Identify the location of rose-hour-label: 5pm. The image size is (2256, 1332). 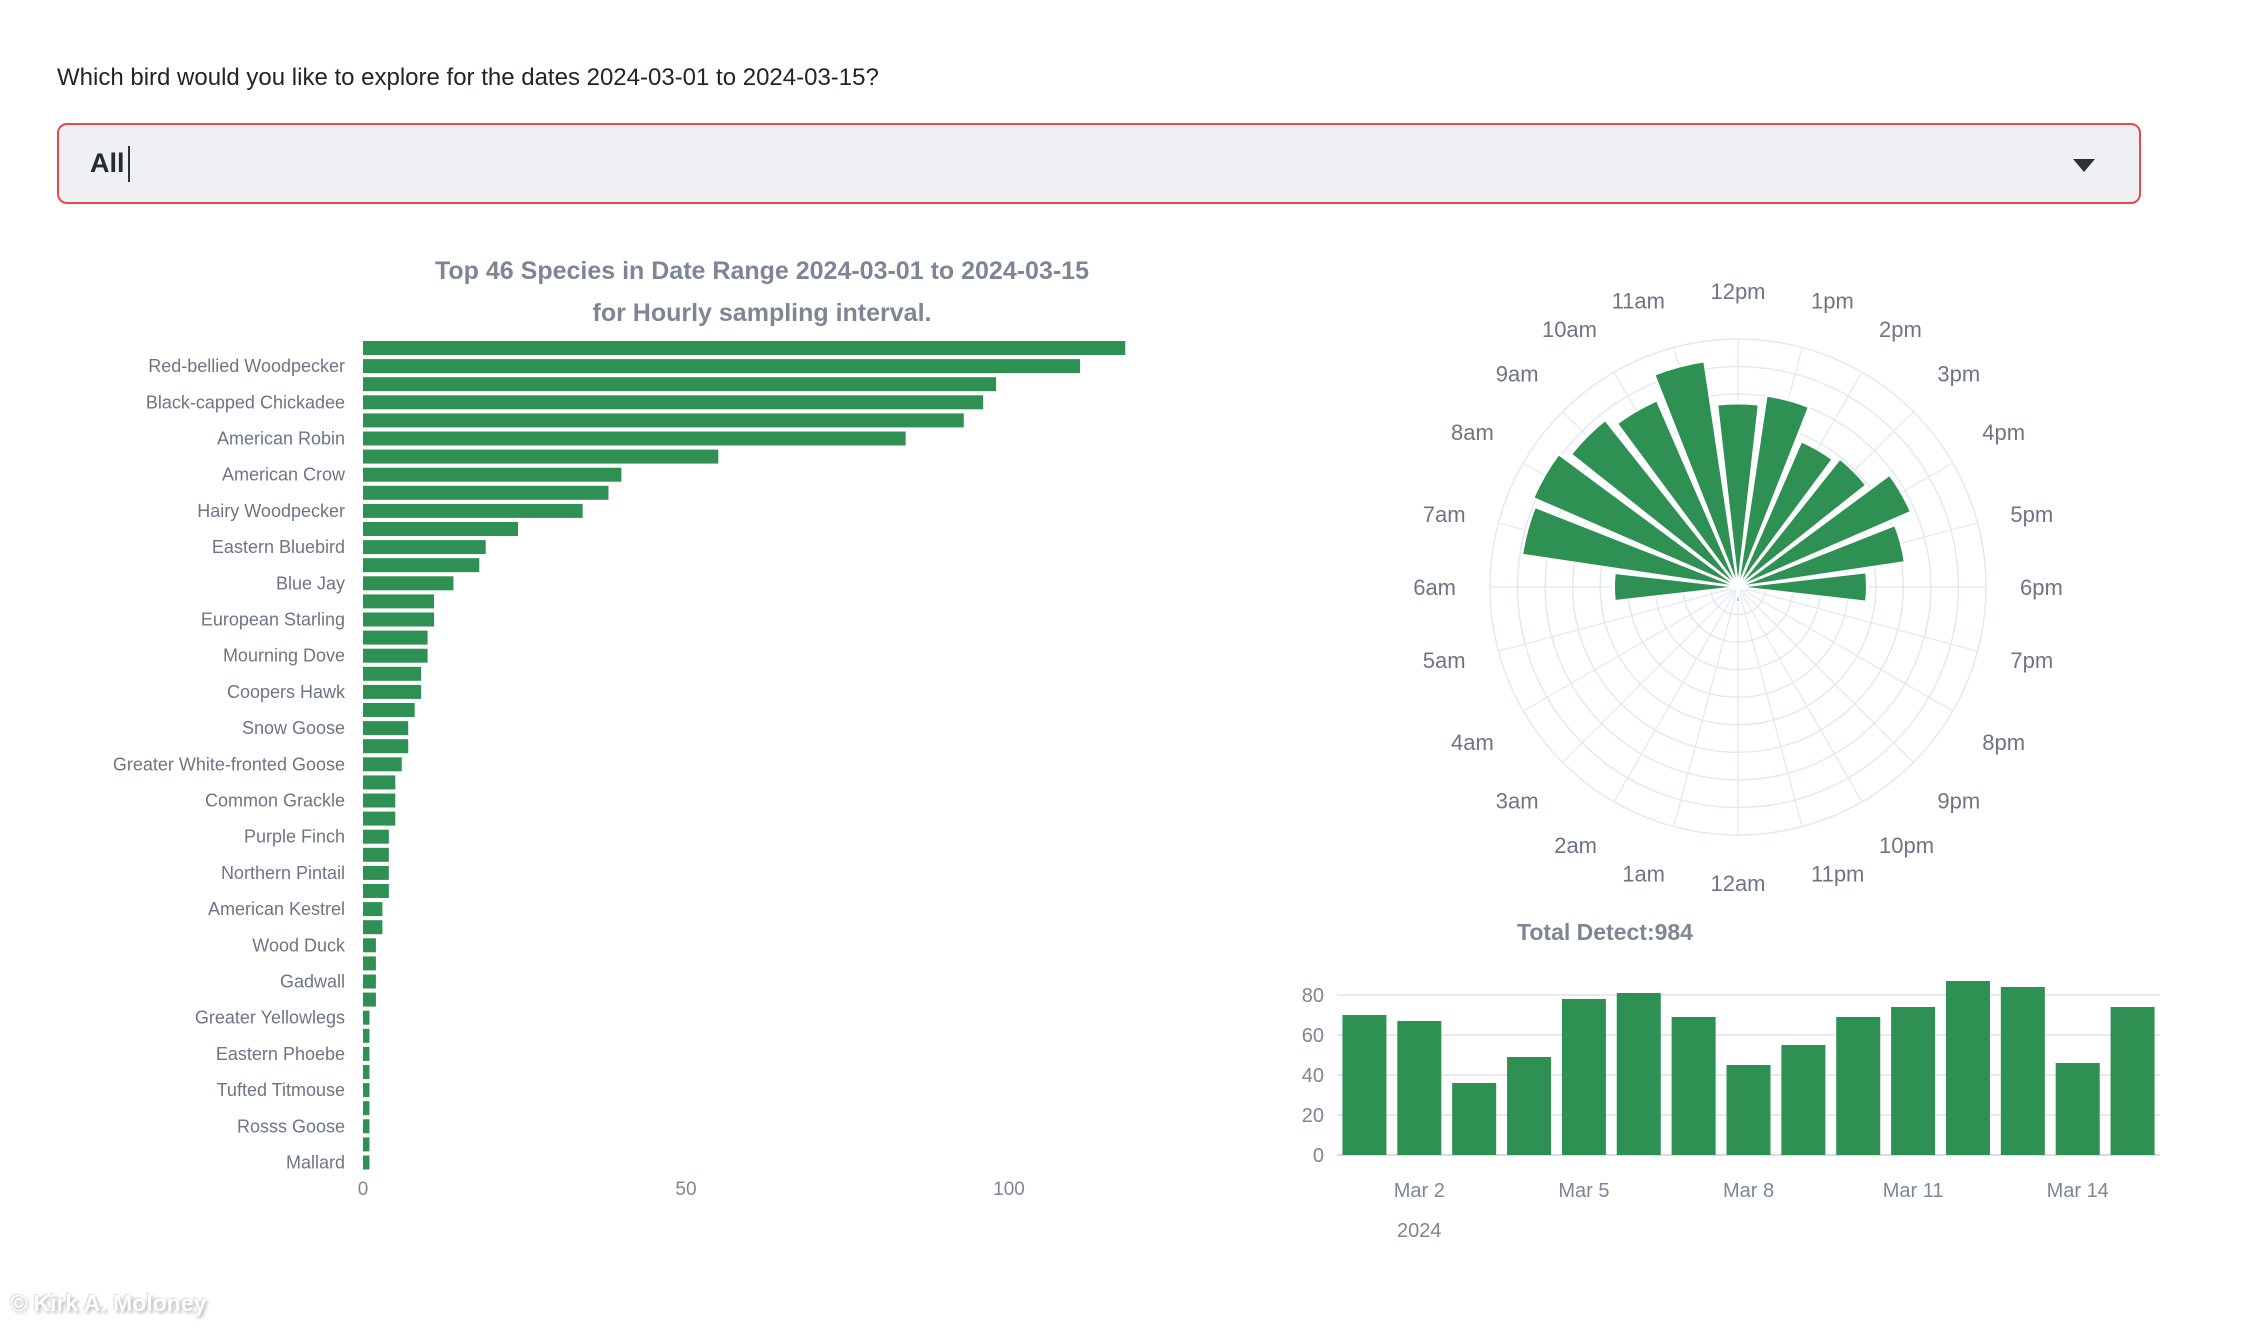
(2031, 514).